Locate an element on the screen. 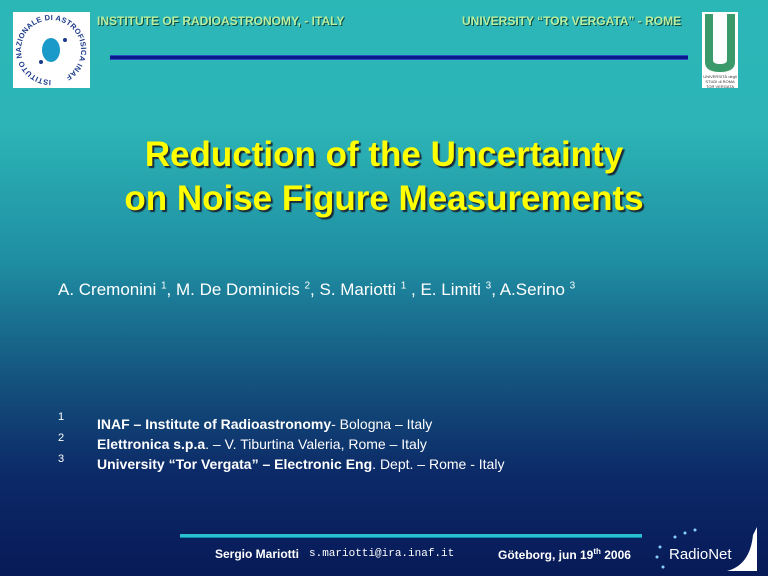 Image resolution: width=768 pixels, height=578 pixels. footer-date: Göteborg, jun 19th 2006 is located at coordinates (564, 554).